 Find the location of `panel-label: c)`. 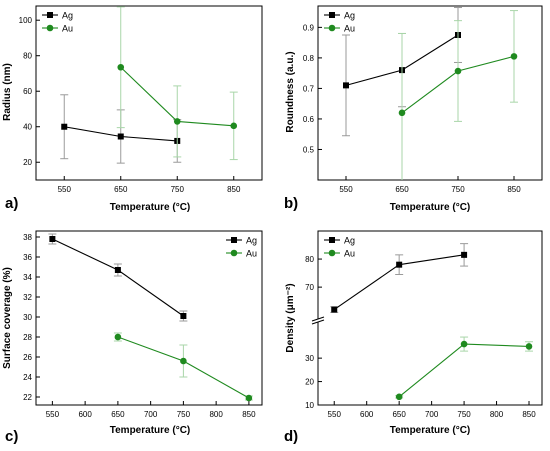

panel-label: c) is located at coordinates (11, 436).